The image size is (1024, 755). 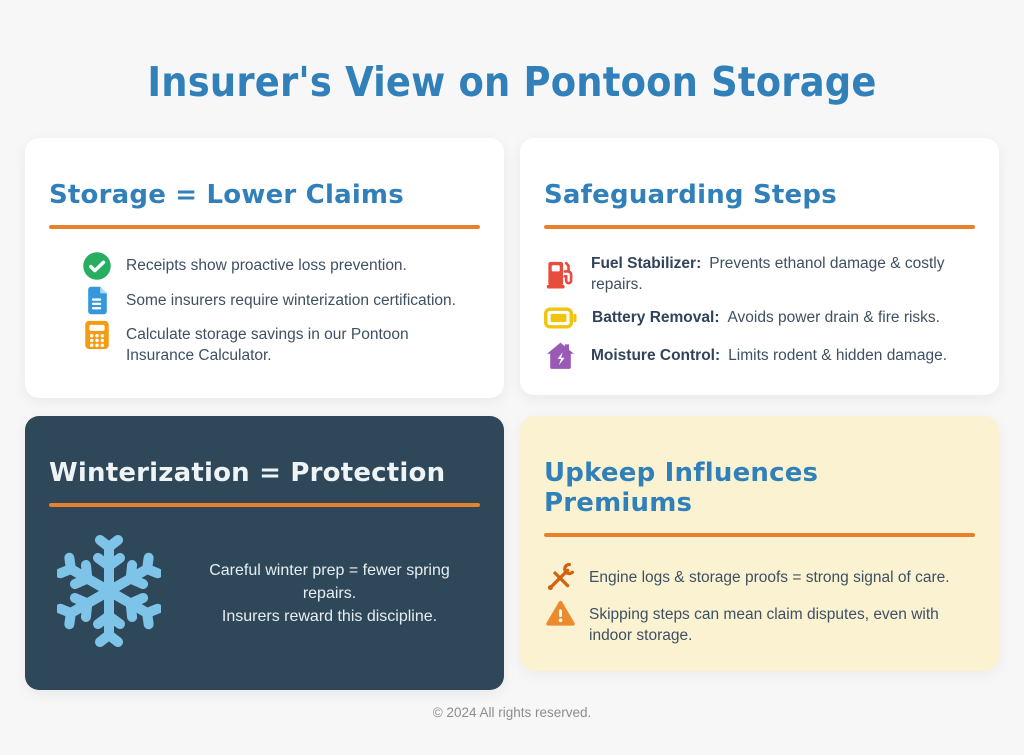 I want to click on document-icon, so click(x=97, y=300).